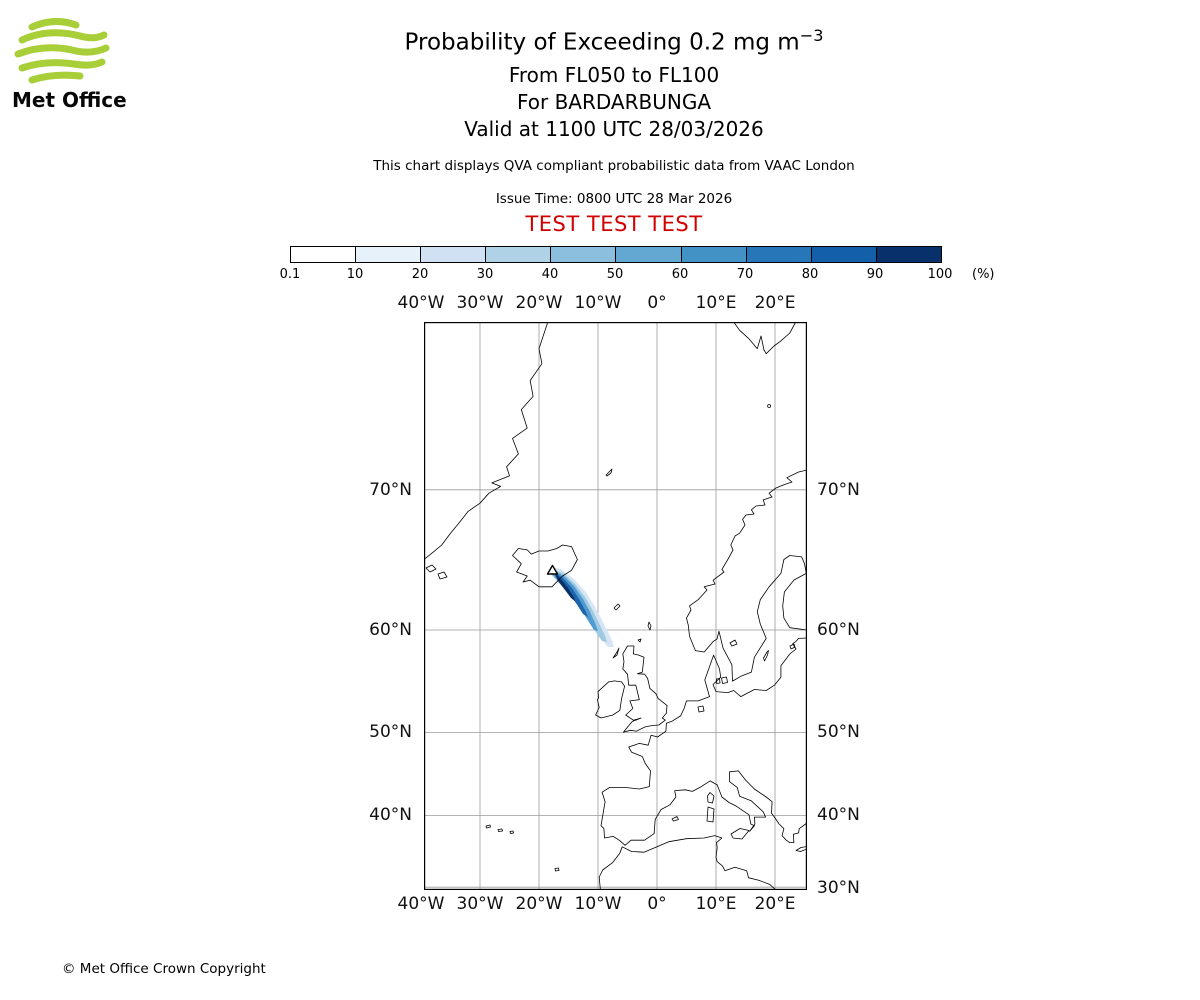 The image size is (1200, 1000). Describe the element at coordinates (775, 303) in the screenshot. I see `lon-label-top: 20°E` at that location.